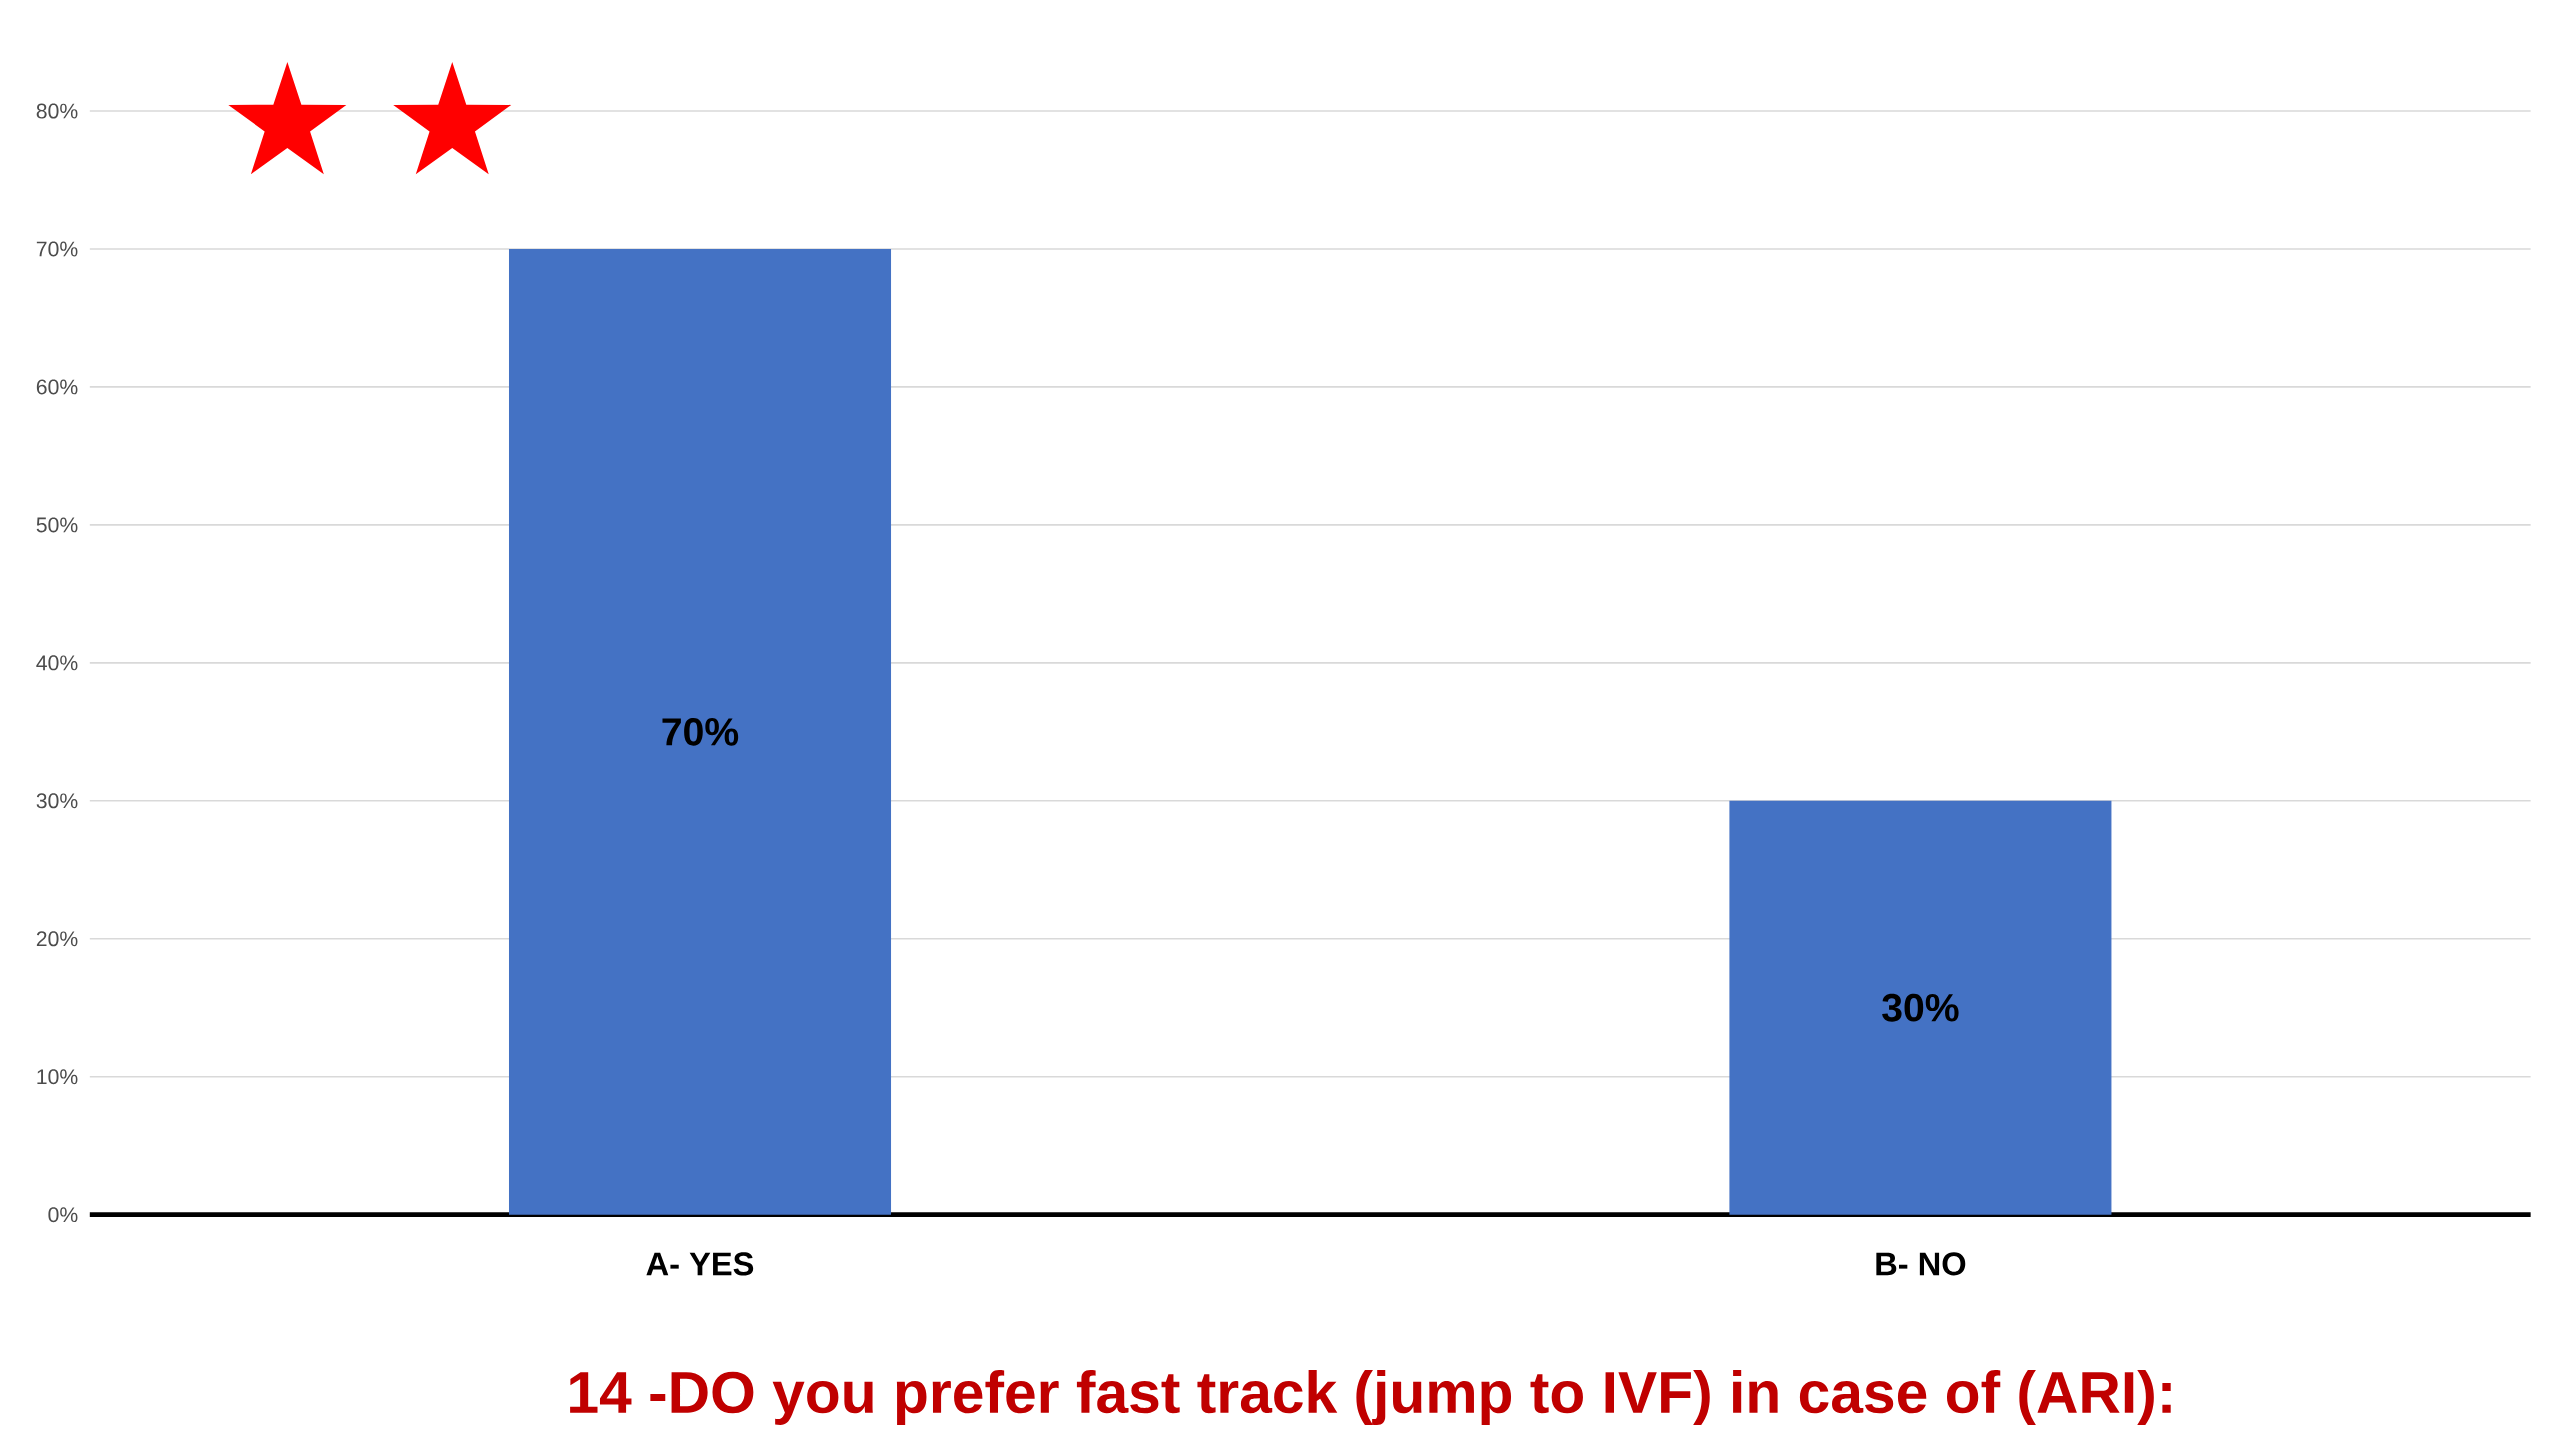 Image resolution: width=2560 pixels, height=1440 pixels. Describe the element at coordinates (1920, 1007) in the screenshot. I see `data-label: 30%` at that location.